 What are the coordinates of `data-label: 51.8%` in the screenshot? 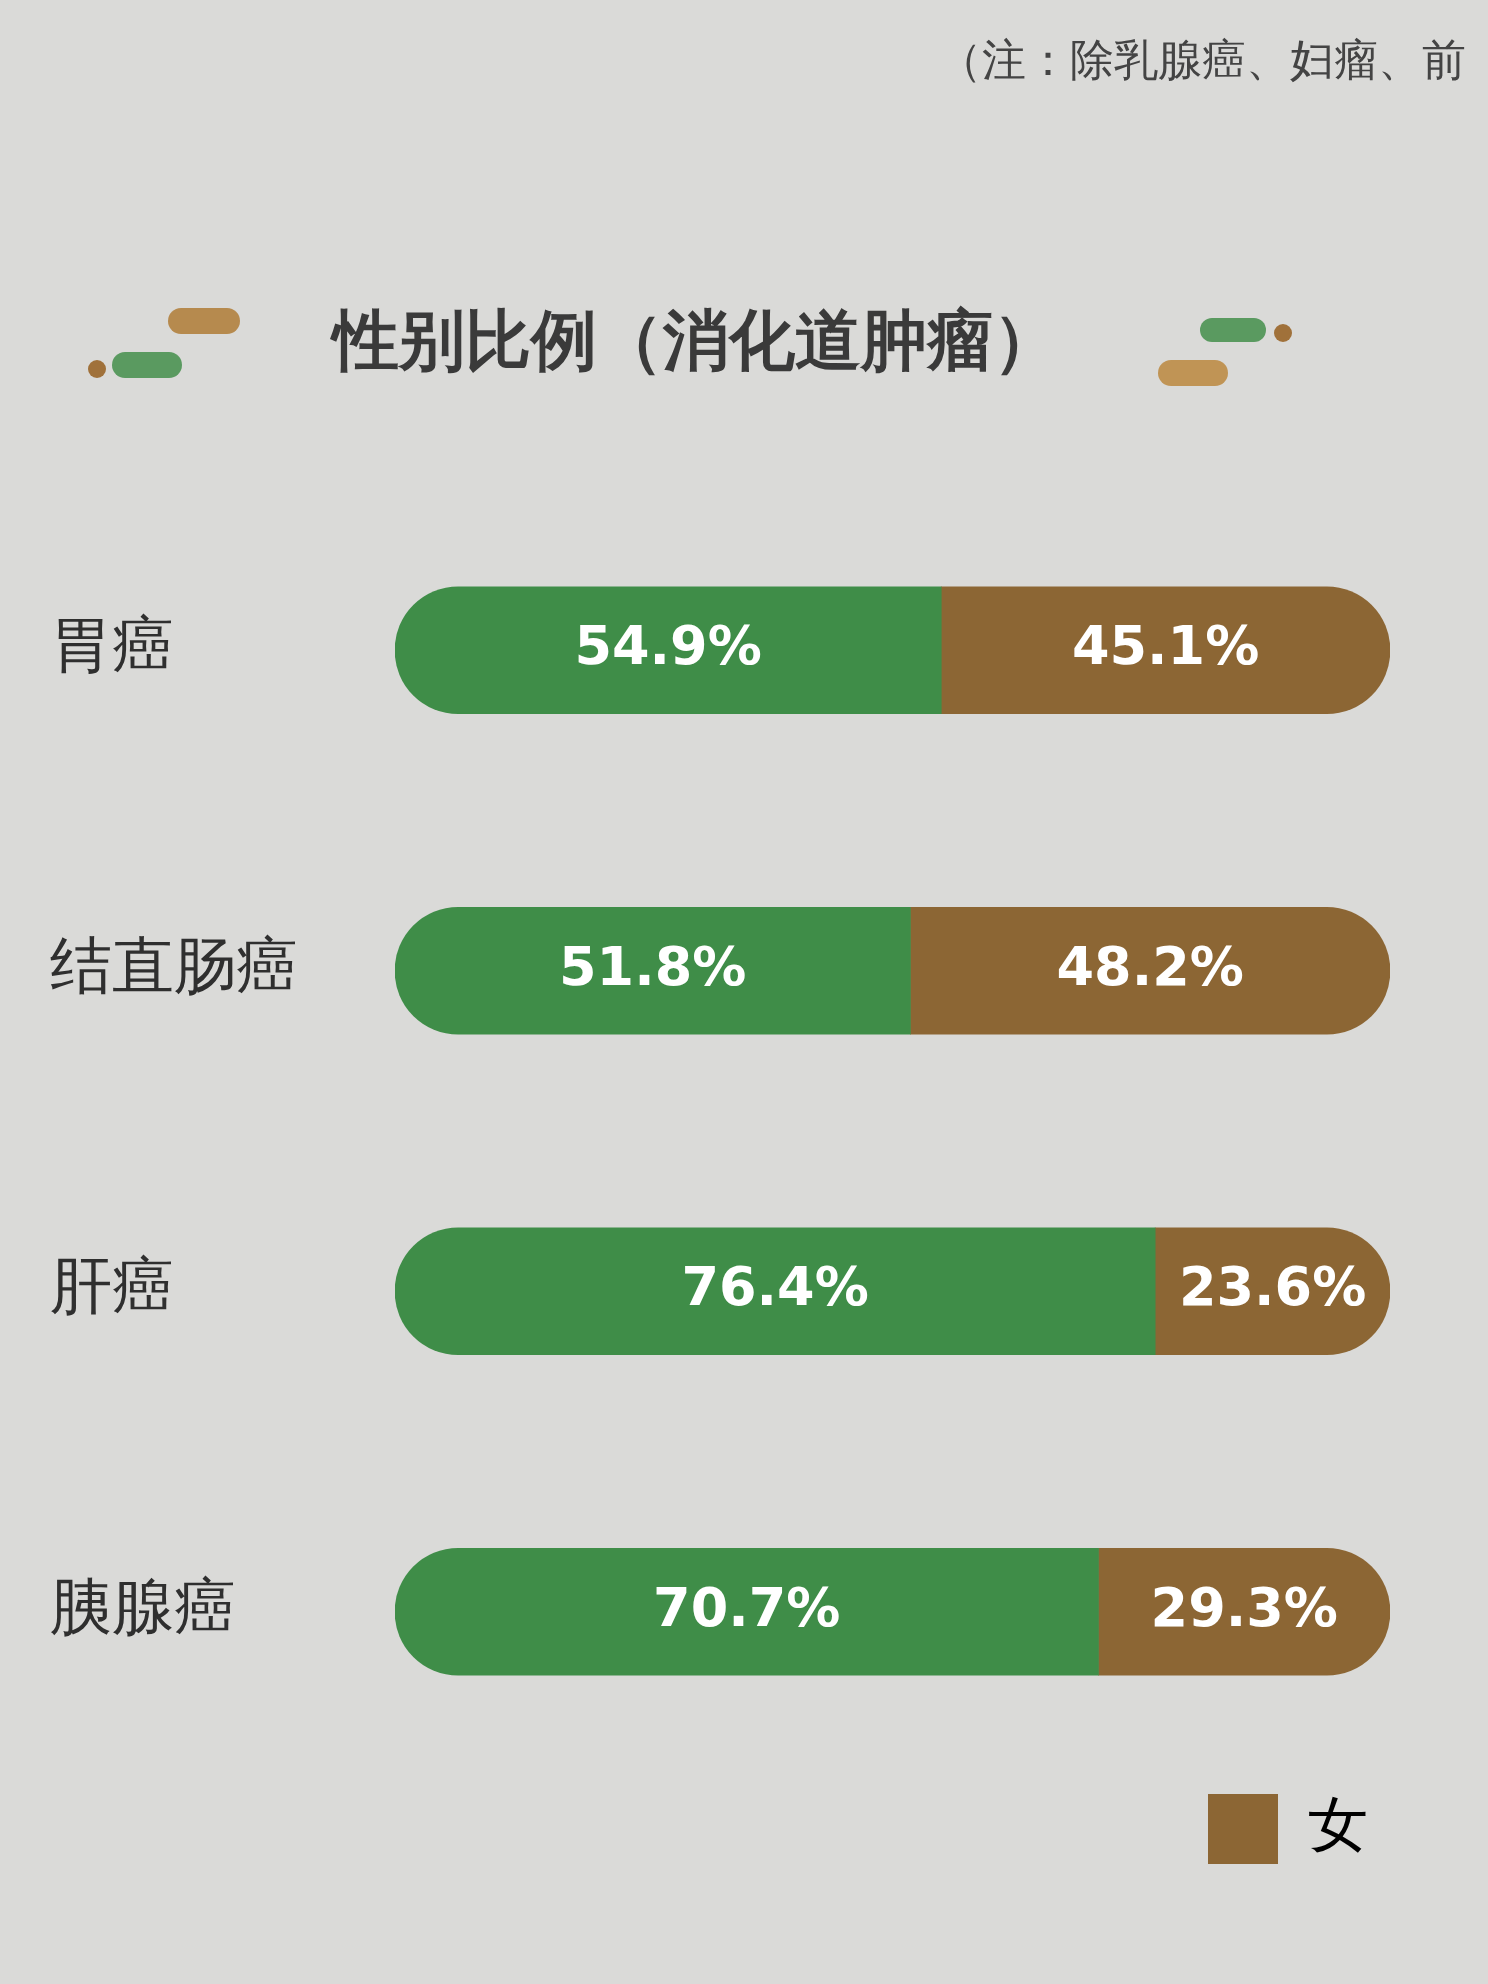 It's located at (653, 966).